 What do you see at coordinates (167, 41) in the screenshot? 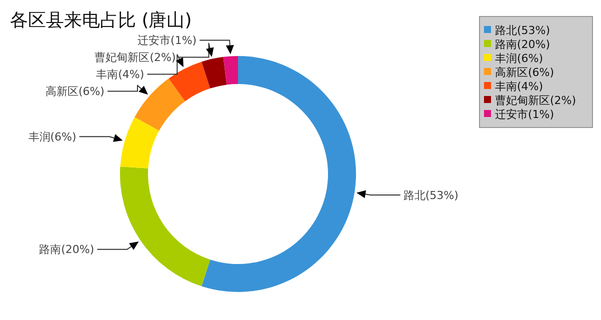
I see `slice-label: 迁安市(1%)` at bounding box center [167, 41].